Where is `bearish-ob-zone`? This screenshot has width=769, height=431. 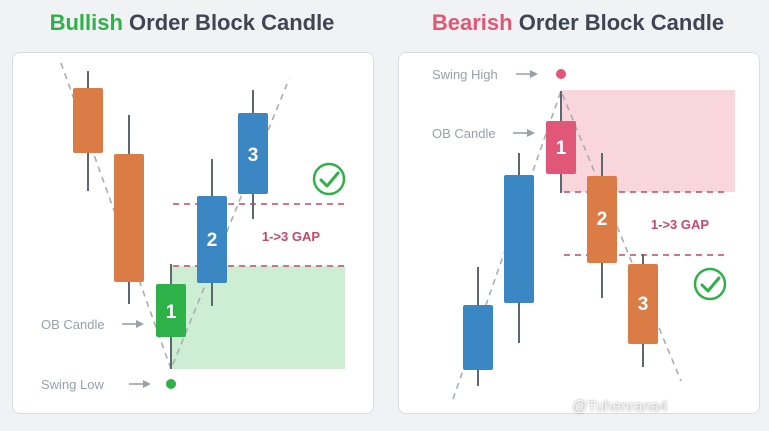 bearish-ob-zone is located at coordinates (648, 141).